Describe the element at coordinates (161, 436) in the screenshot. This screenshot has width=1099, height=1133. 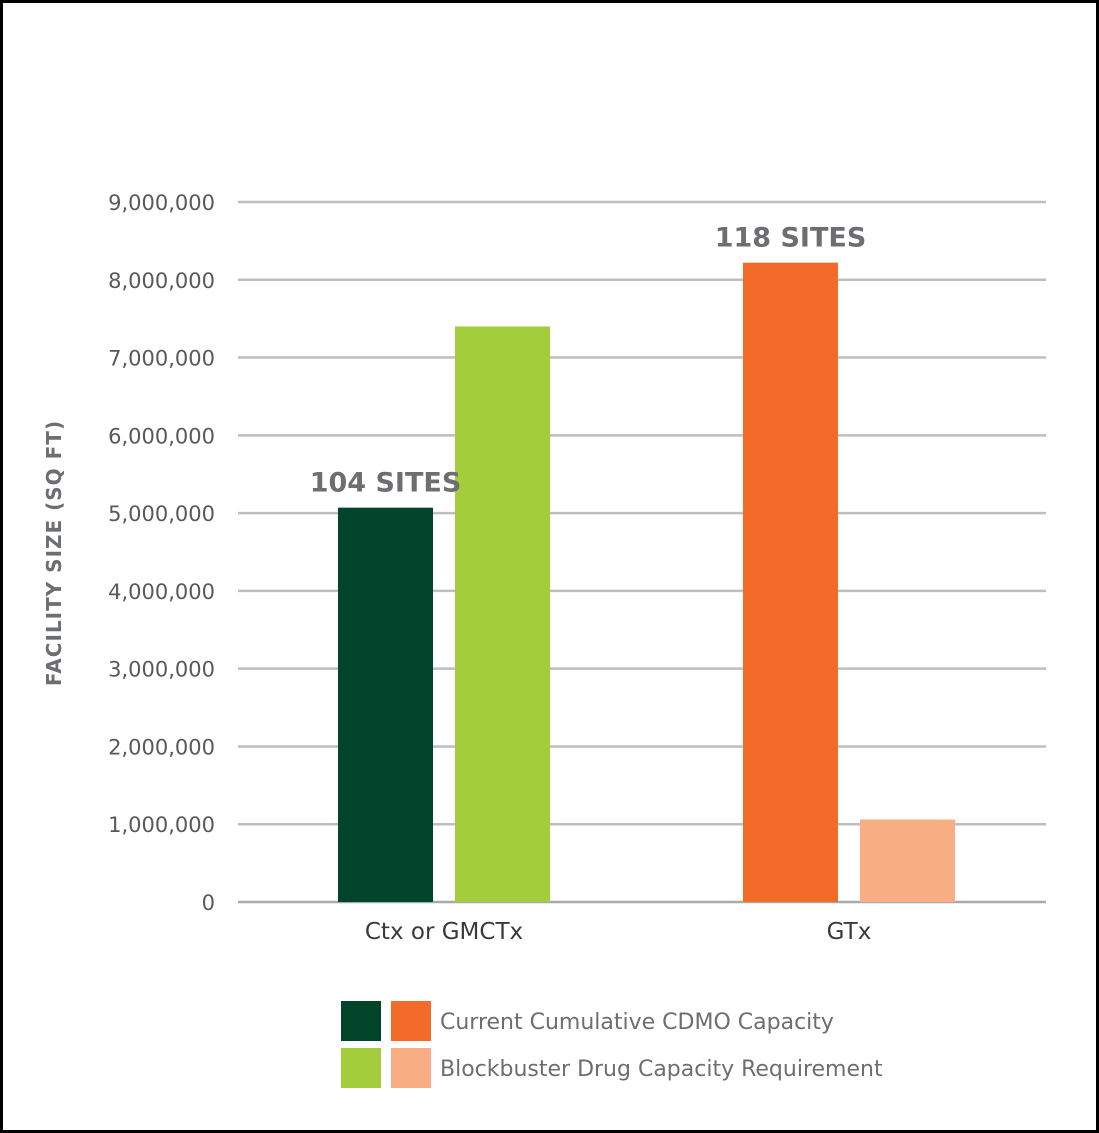
I see `y-tick-label: 6,000,000` at that location.